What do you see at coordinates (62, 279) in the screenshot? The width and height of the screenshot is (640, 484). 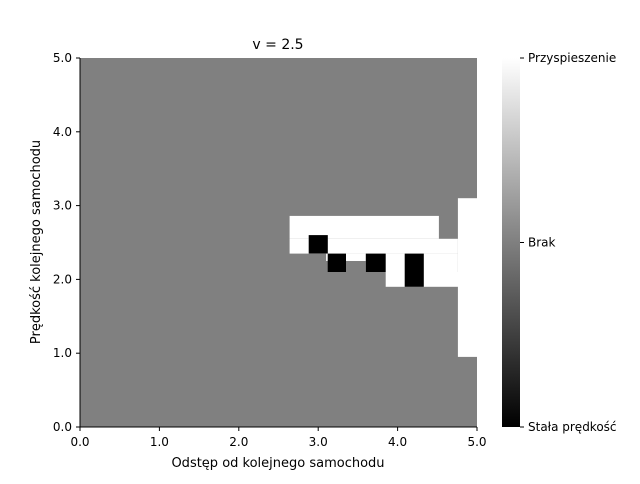 I see `y-tick-label: 2.0` at bounding box center [62, 279].